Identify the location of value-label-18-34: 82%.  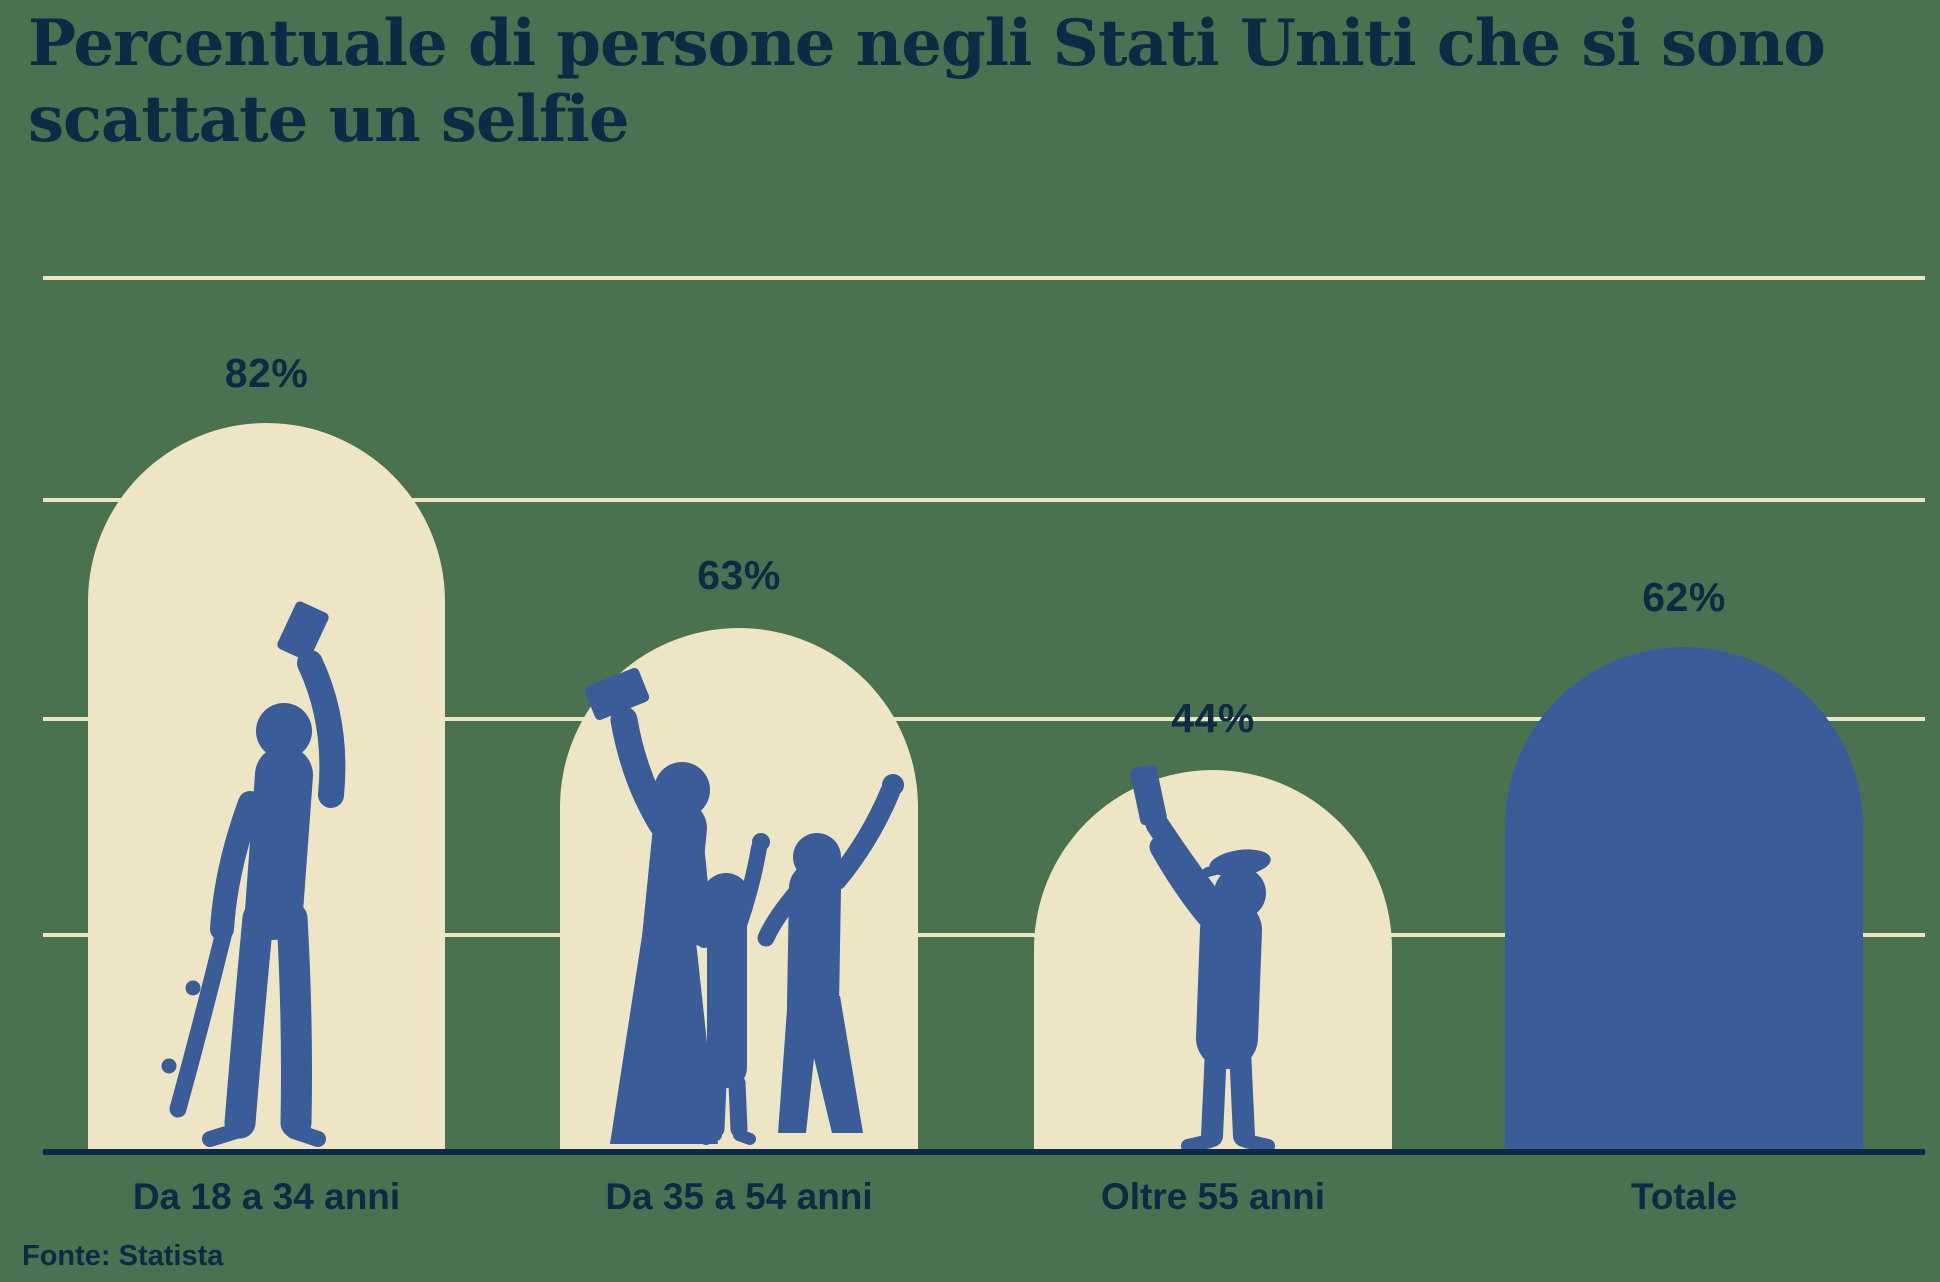
(266, 373).